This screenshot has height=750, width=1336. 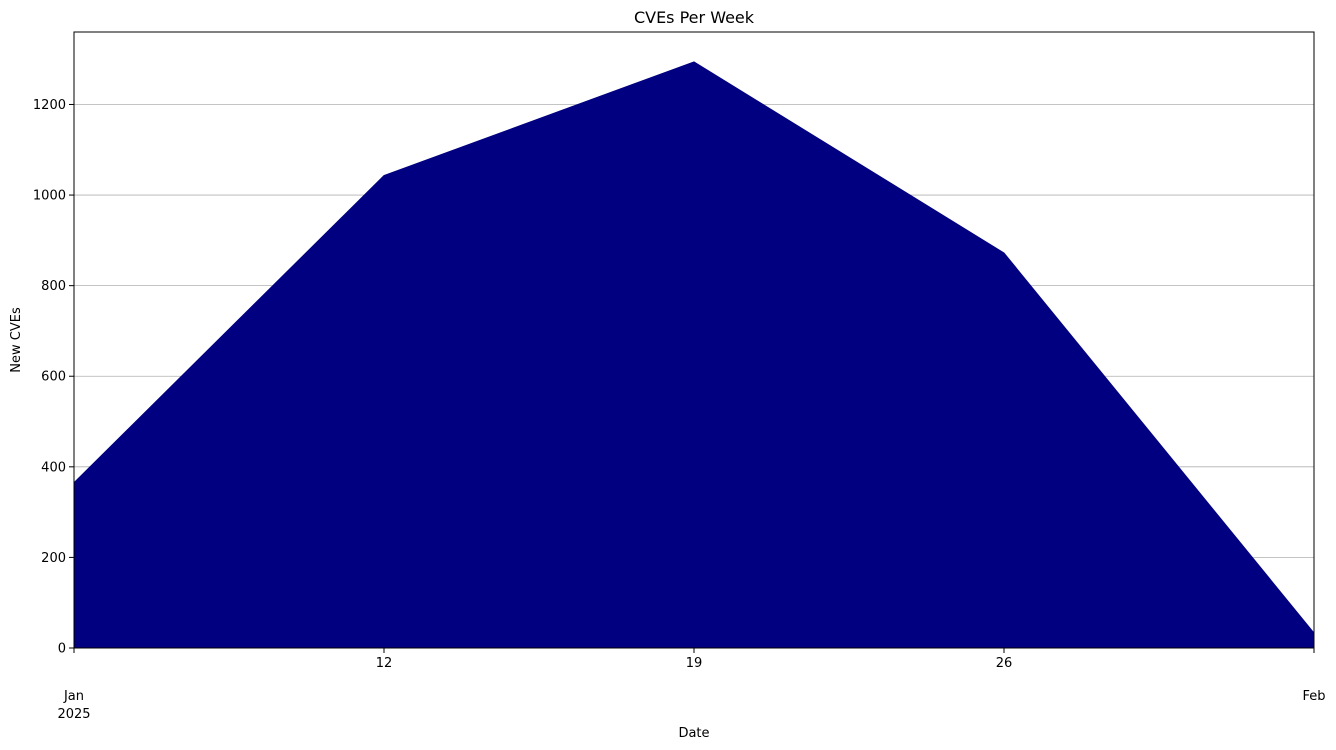 What do you see at coordinates (693, 733) in the screenshot?
I see `x-axis-label: Date` at bounding box center [693, 733].